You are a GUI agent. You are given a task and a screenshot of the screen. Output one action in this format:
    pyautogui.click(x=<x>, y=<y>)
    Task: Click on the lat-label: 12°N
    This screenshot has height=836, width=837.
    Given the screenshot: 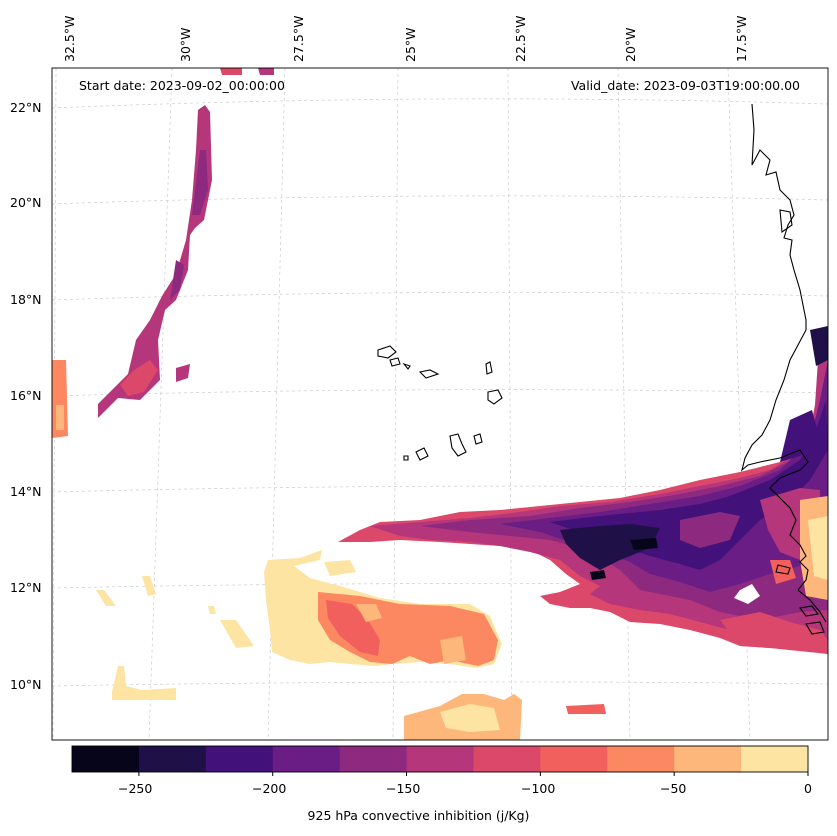 What is the action you would take?
    pyautogui.click(x=26, y=587)
    